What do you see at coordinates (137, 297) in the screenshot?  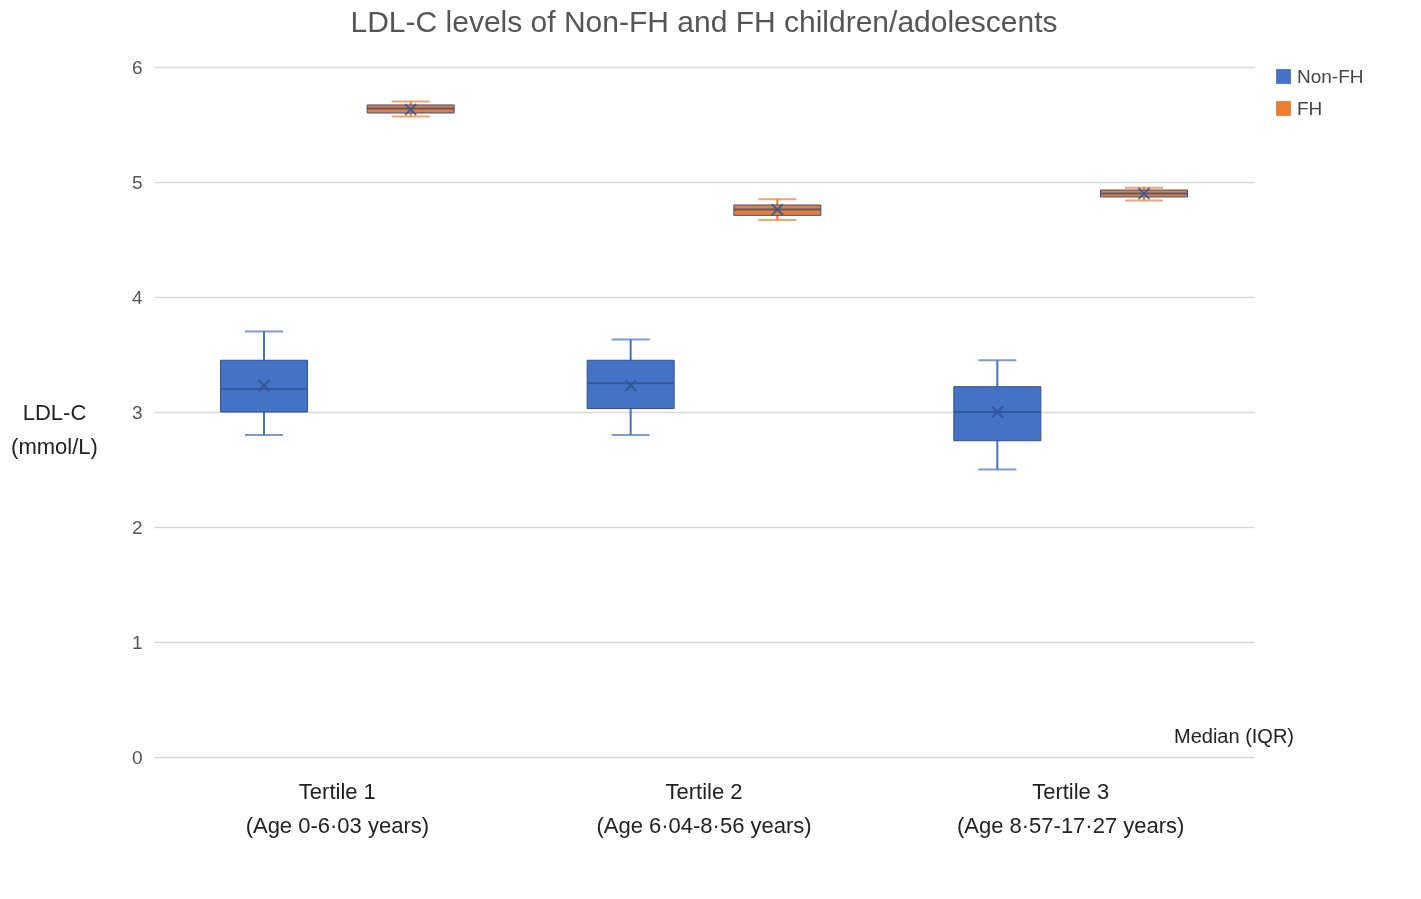 I see `y-tick-label: 4` at bounding box center [137, 297].